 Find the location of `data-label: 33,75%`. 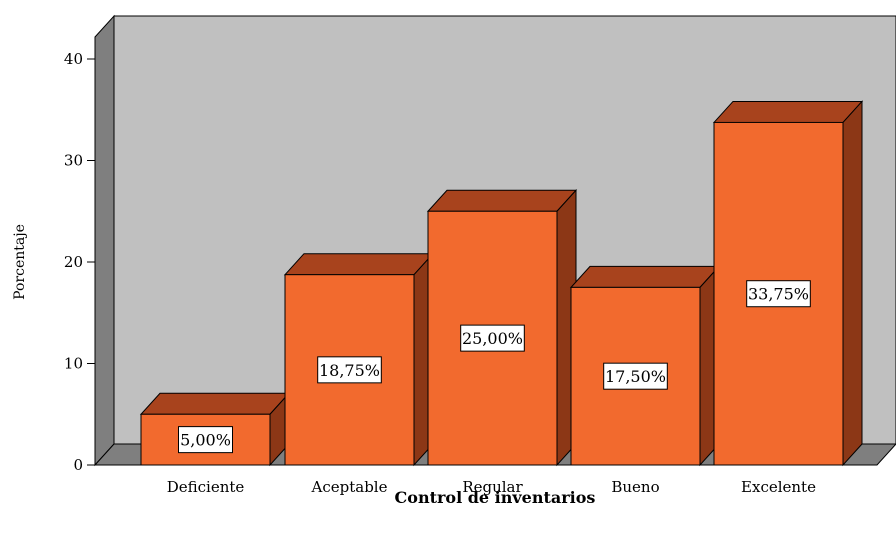

data-label: 33,75% is located at coordinates (778, 294).